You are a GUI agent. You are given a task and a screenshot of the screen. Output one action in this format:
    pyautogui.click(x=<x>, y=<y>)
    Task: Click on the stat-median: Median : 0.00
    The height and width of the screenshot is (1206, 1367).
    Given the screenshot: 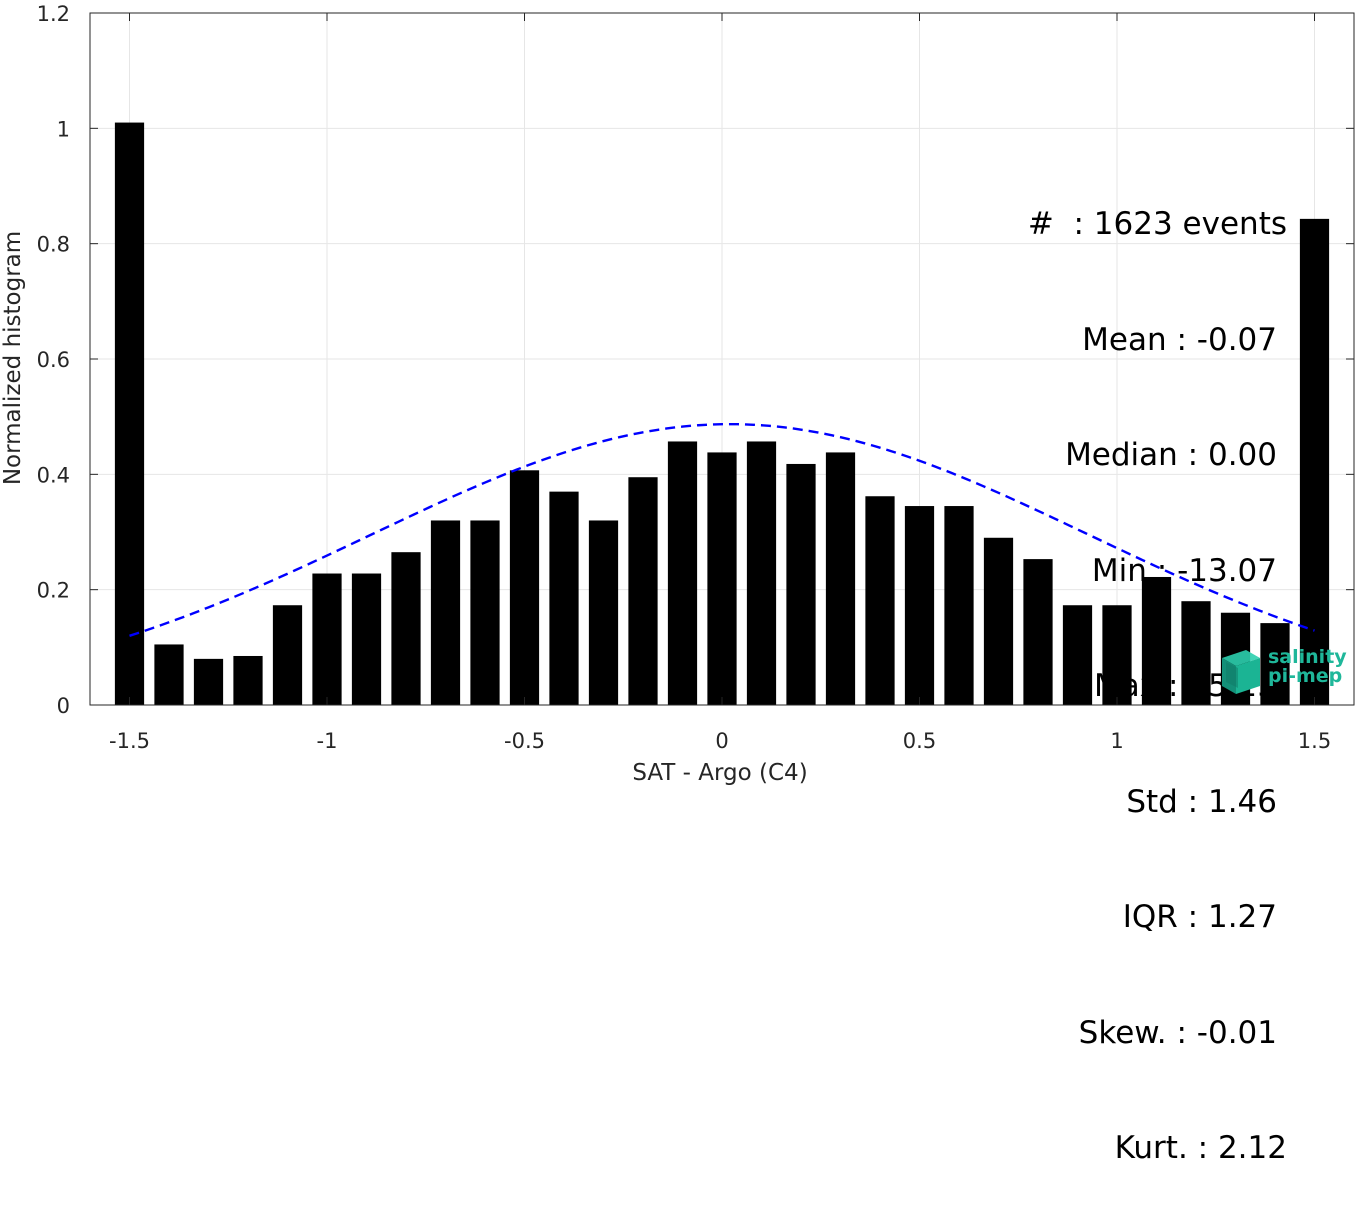 What is the action you would take?
    pyautogui.click(x=1171, y=455)
    